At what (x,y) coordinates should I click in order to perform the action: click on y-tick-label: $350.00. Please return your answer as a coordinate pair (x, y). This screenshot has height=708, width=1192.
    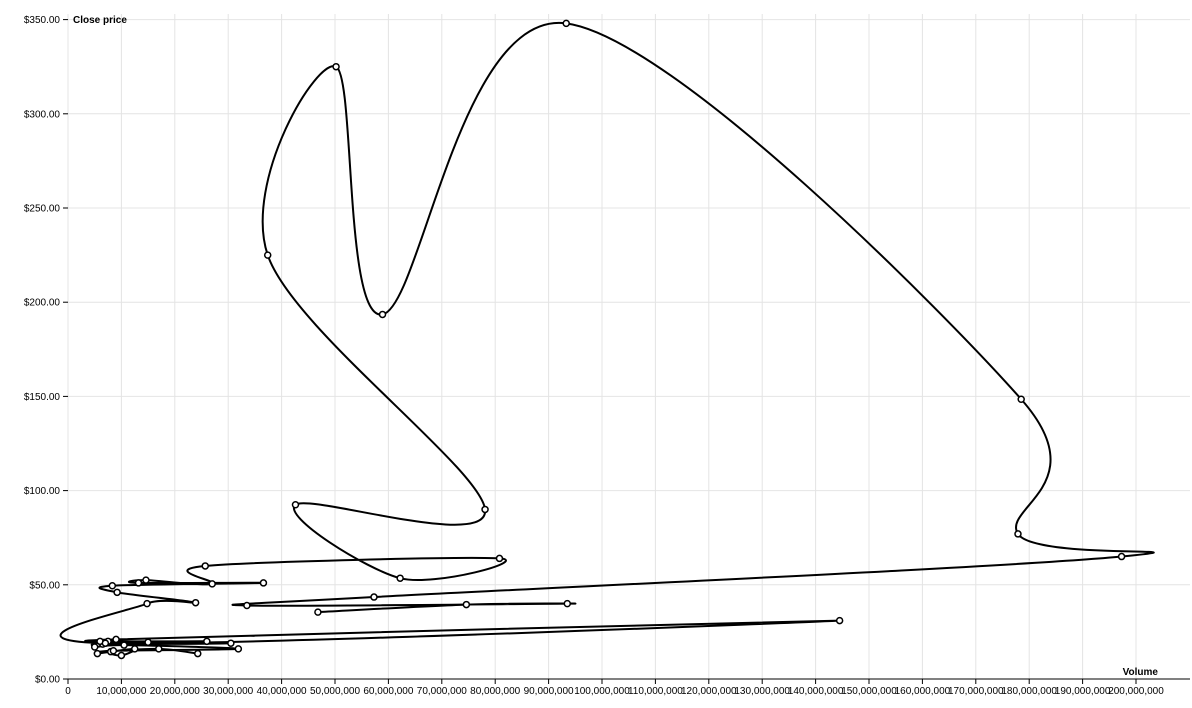
    Looking at the image, I should click on (42, 20).